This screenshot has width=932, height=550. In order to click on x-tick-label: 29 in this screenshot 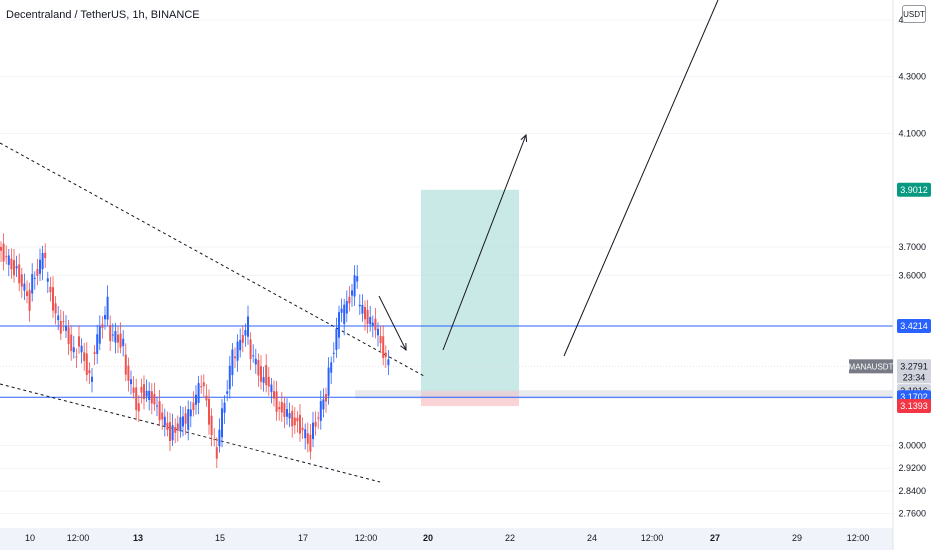, I will do `click(797, 538)`.